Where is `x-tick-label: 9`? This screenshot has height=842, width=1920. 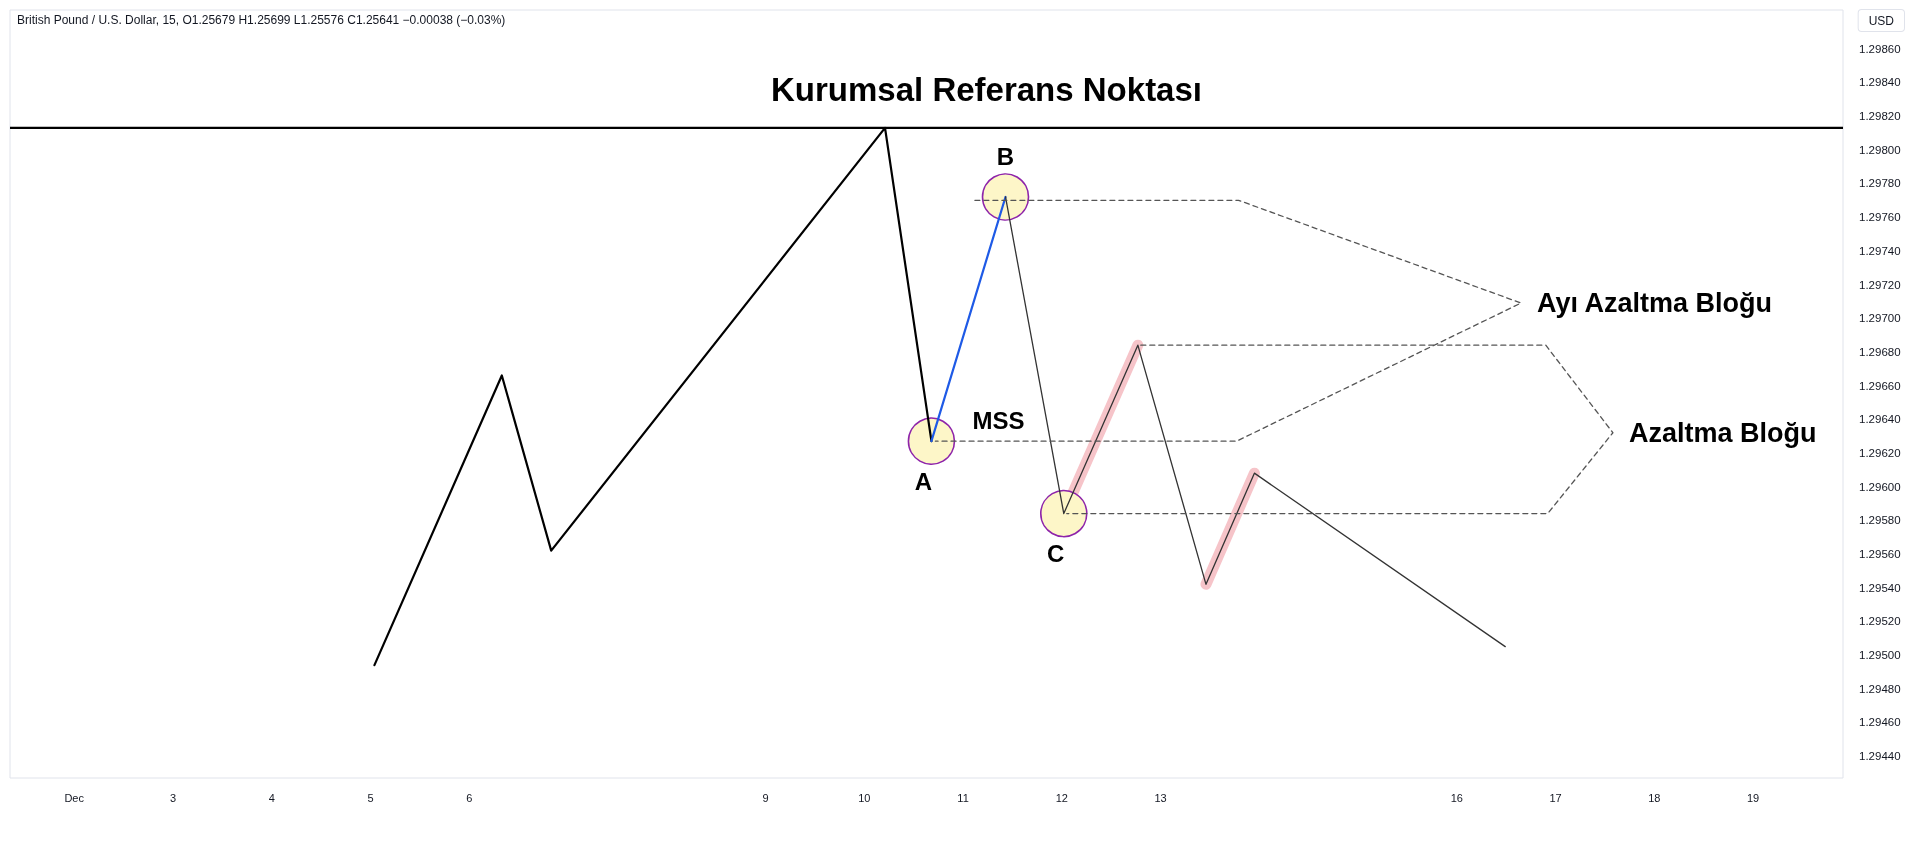
x-tick-label: 9 is located at coordinates (765, 797).